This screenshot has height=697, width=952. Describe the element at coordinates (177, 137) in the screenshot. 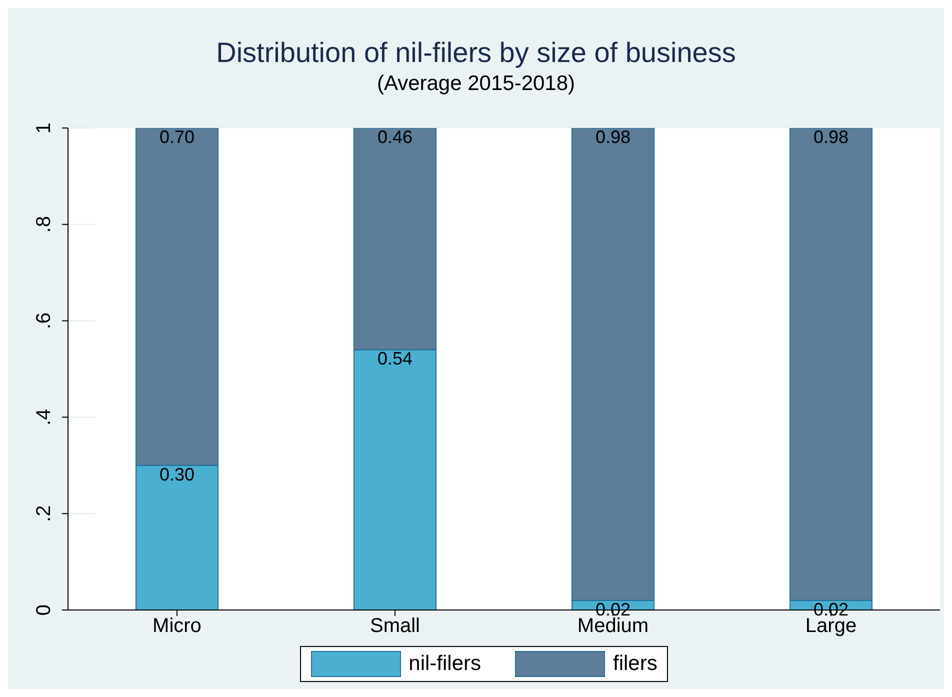

I see `data-label: 0.70` at that location.